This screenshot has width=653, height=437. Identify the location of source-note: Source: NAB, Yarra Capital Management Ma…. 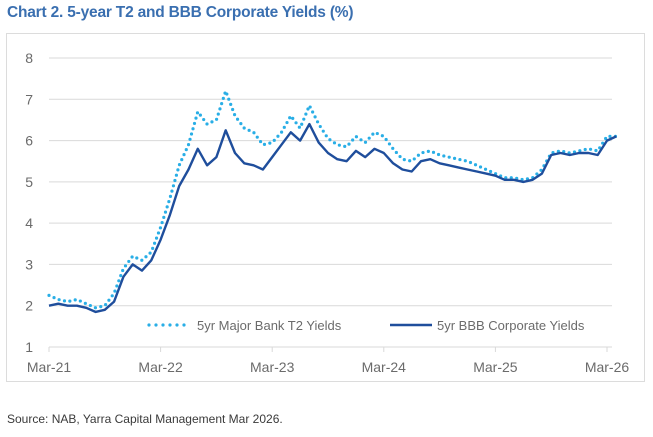
(145, 419).